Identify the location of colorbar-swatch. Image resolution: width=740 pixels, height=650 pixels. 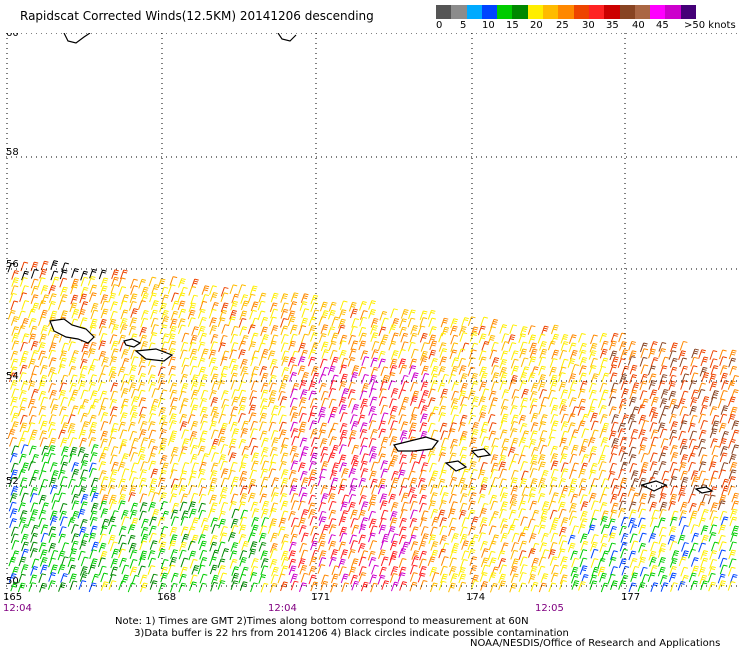
(474, 12).